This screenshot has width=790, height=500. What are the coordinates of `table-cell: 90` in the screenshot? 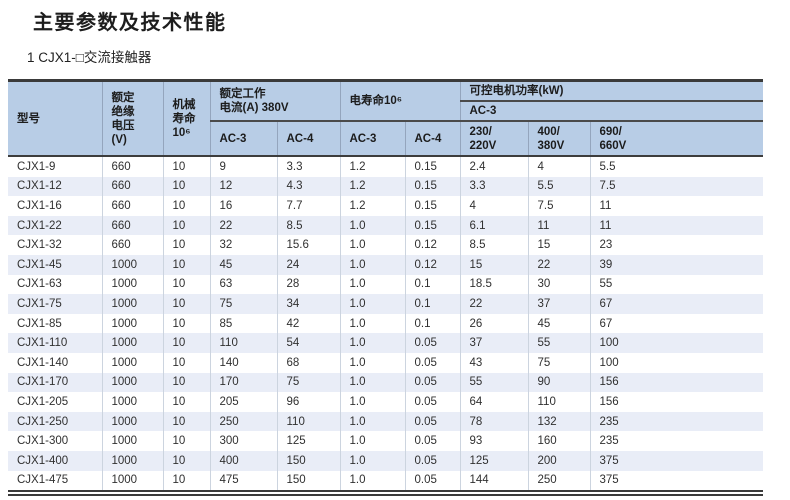 It's located at (559, 382).